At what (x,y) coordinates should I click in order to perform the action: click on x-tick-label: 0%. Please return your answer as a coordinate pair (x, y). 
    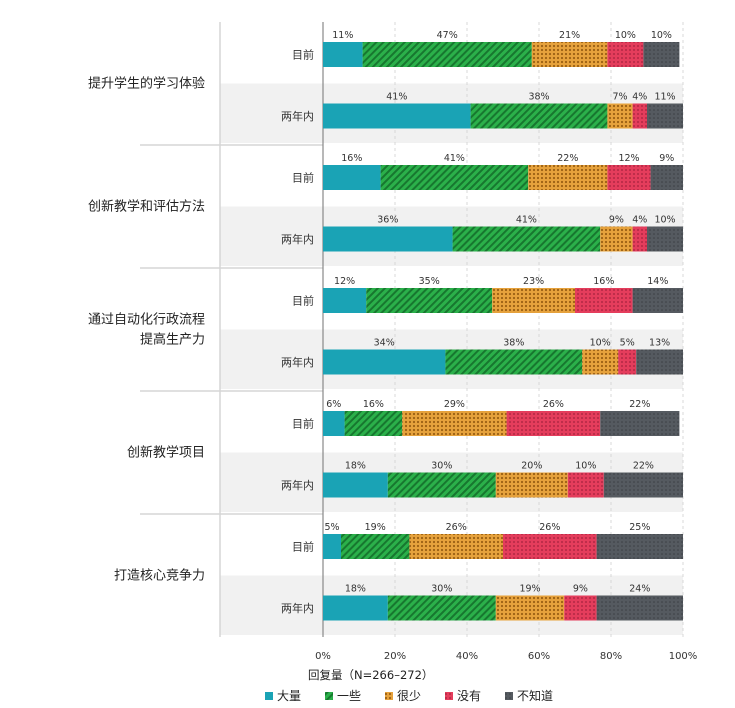
    Looking at the image, I should click on (323, 656).